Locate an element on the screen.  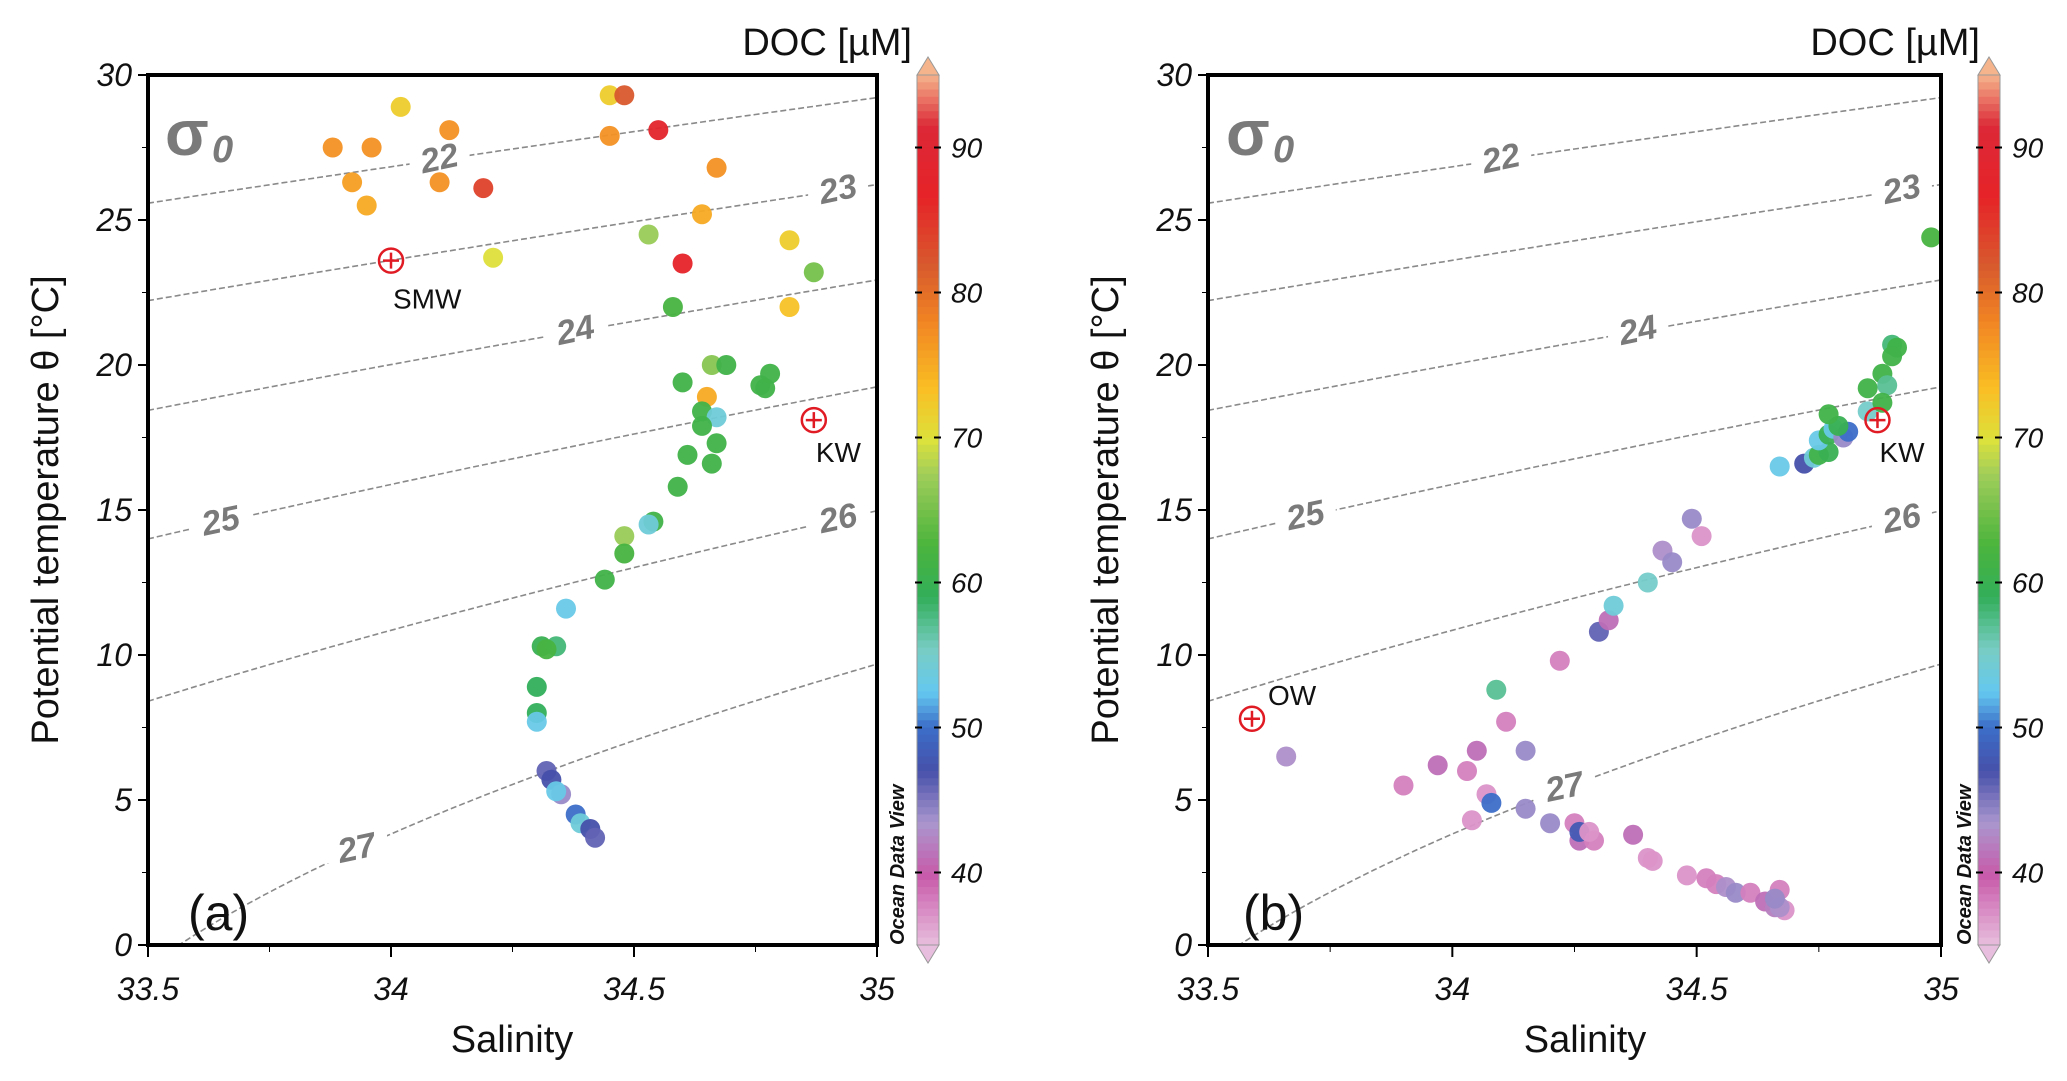
isopycnal-label-25: 25 is located at coordinates (220, 520).